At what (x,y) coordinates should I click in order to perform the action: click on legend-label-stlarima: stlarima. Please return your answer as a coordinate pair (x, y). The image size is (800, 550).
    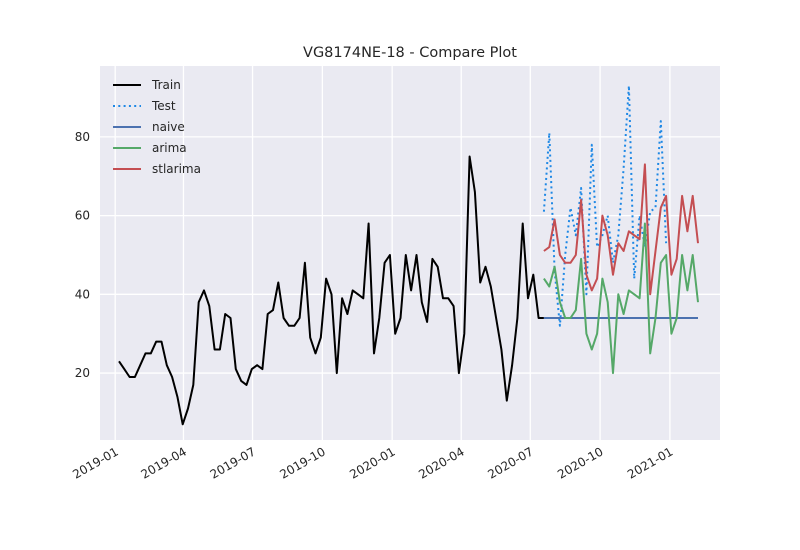
    Looking at the image, I should click on (176, 169).